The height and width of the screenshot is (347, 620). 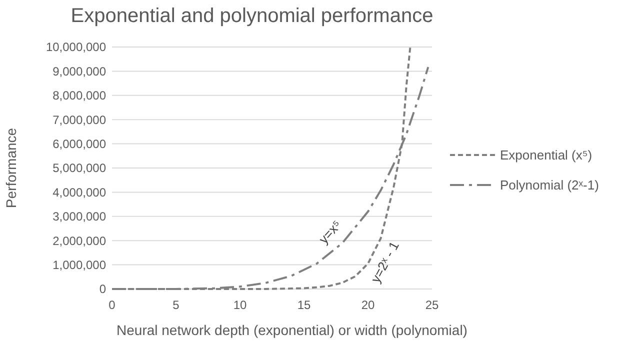 I want to click on y-tick-label: 4,000,000, so click(x=79, y=192).